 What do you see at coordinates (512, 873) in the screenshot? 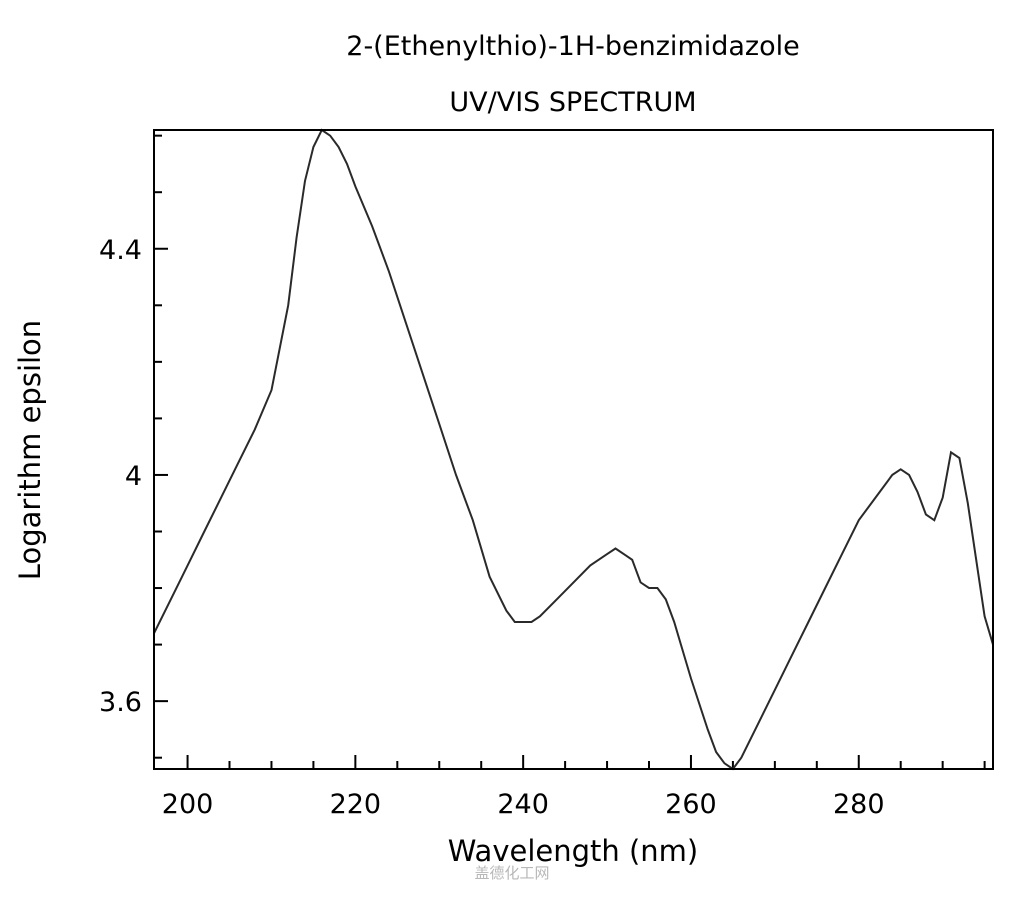
I see `watermark-text: 盖德化工网` at bounding box center [512, 873].